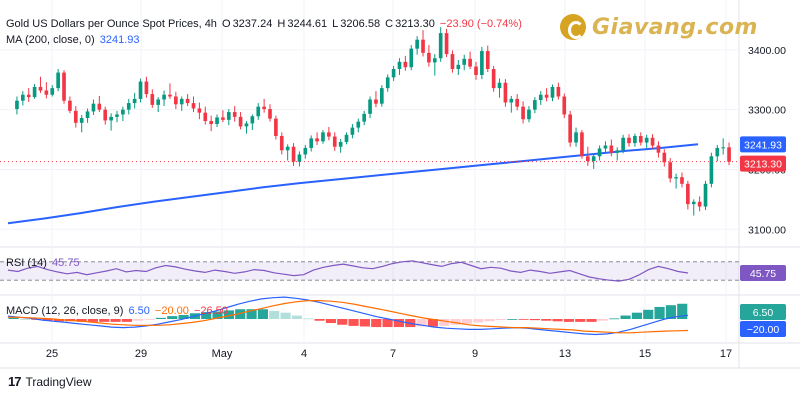  Describe the element at coordinates (335, 24) in the screenshot. I see `low-label: L` at that location.